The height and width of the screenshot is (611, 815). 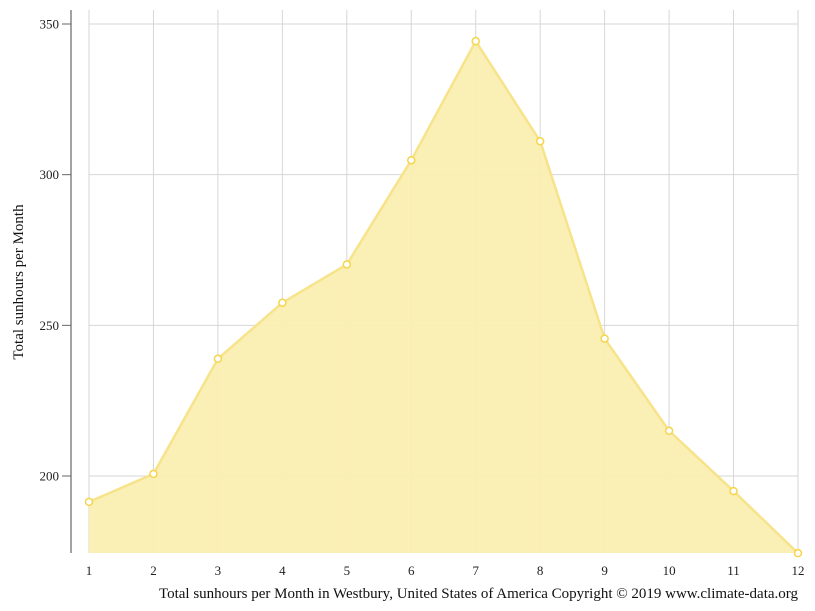 I want to click on x-tick-label: 12, so click(x=798, y=570).